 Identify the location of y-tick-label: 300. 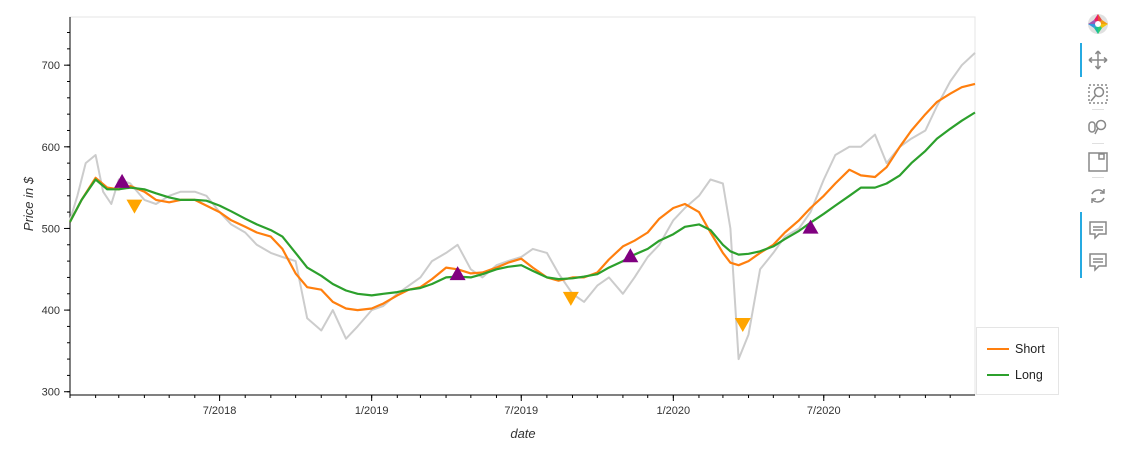
(51, 393).